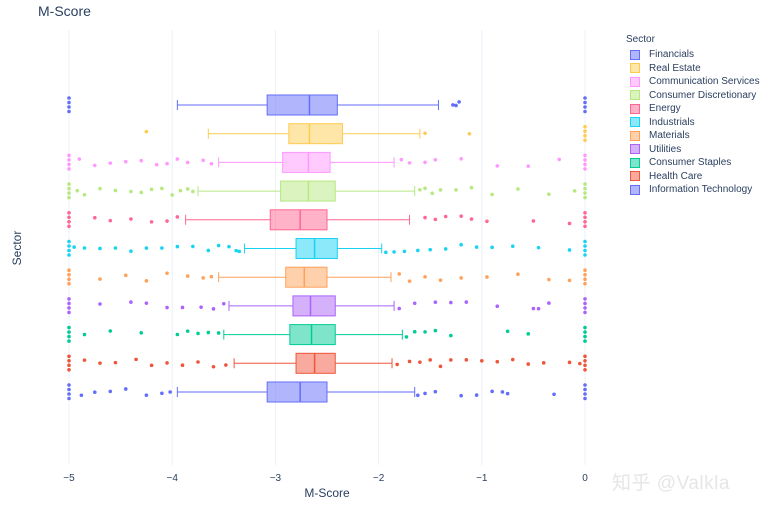  I want to click on legend-label: Financials, so click(672, 55).